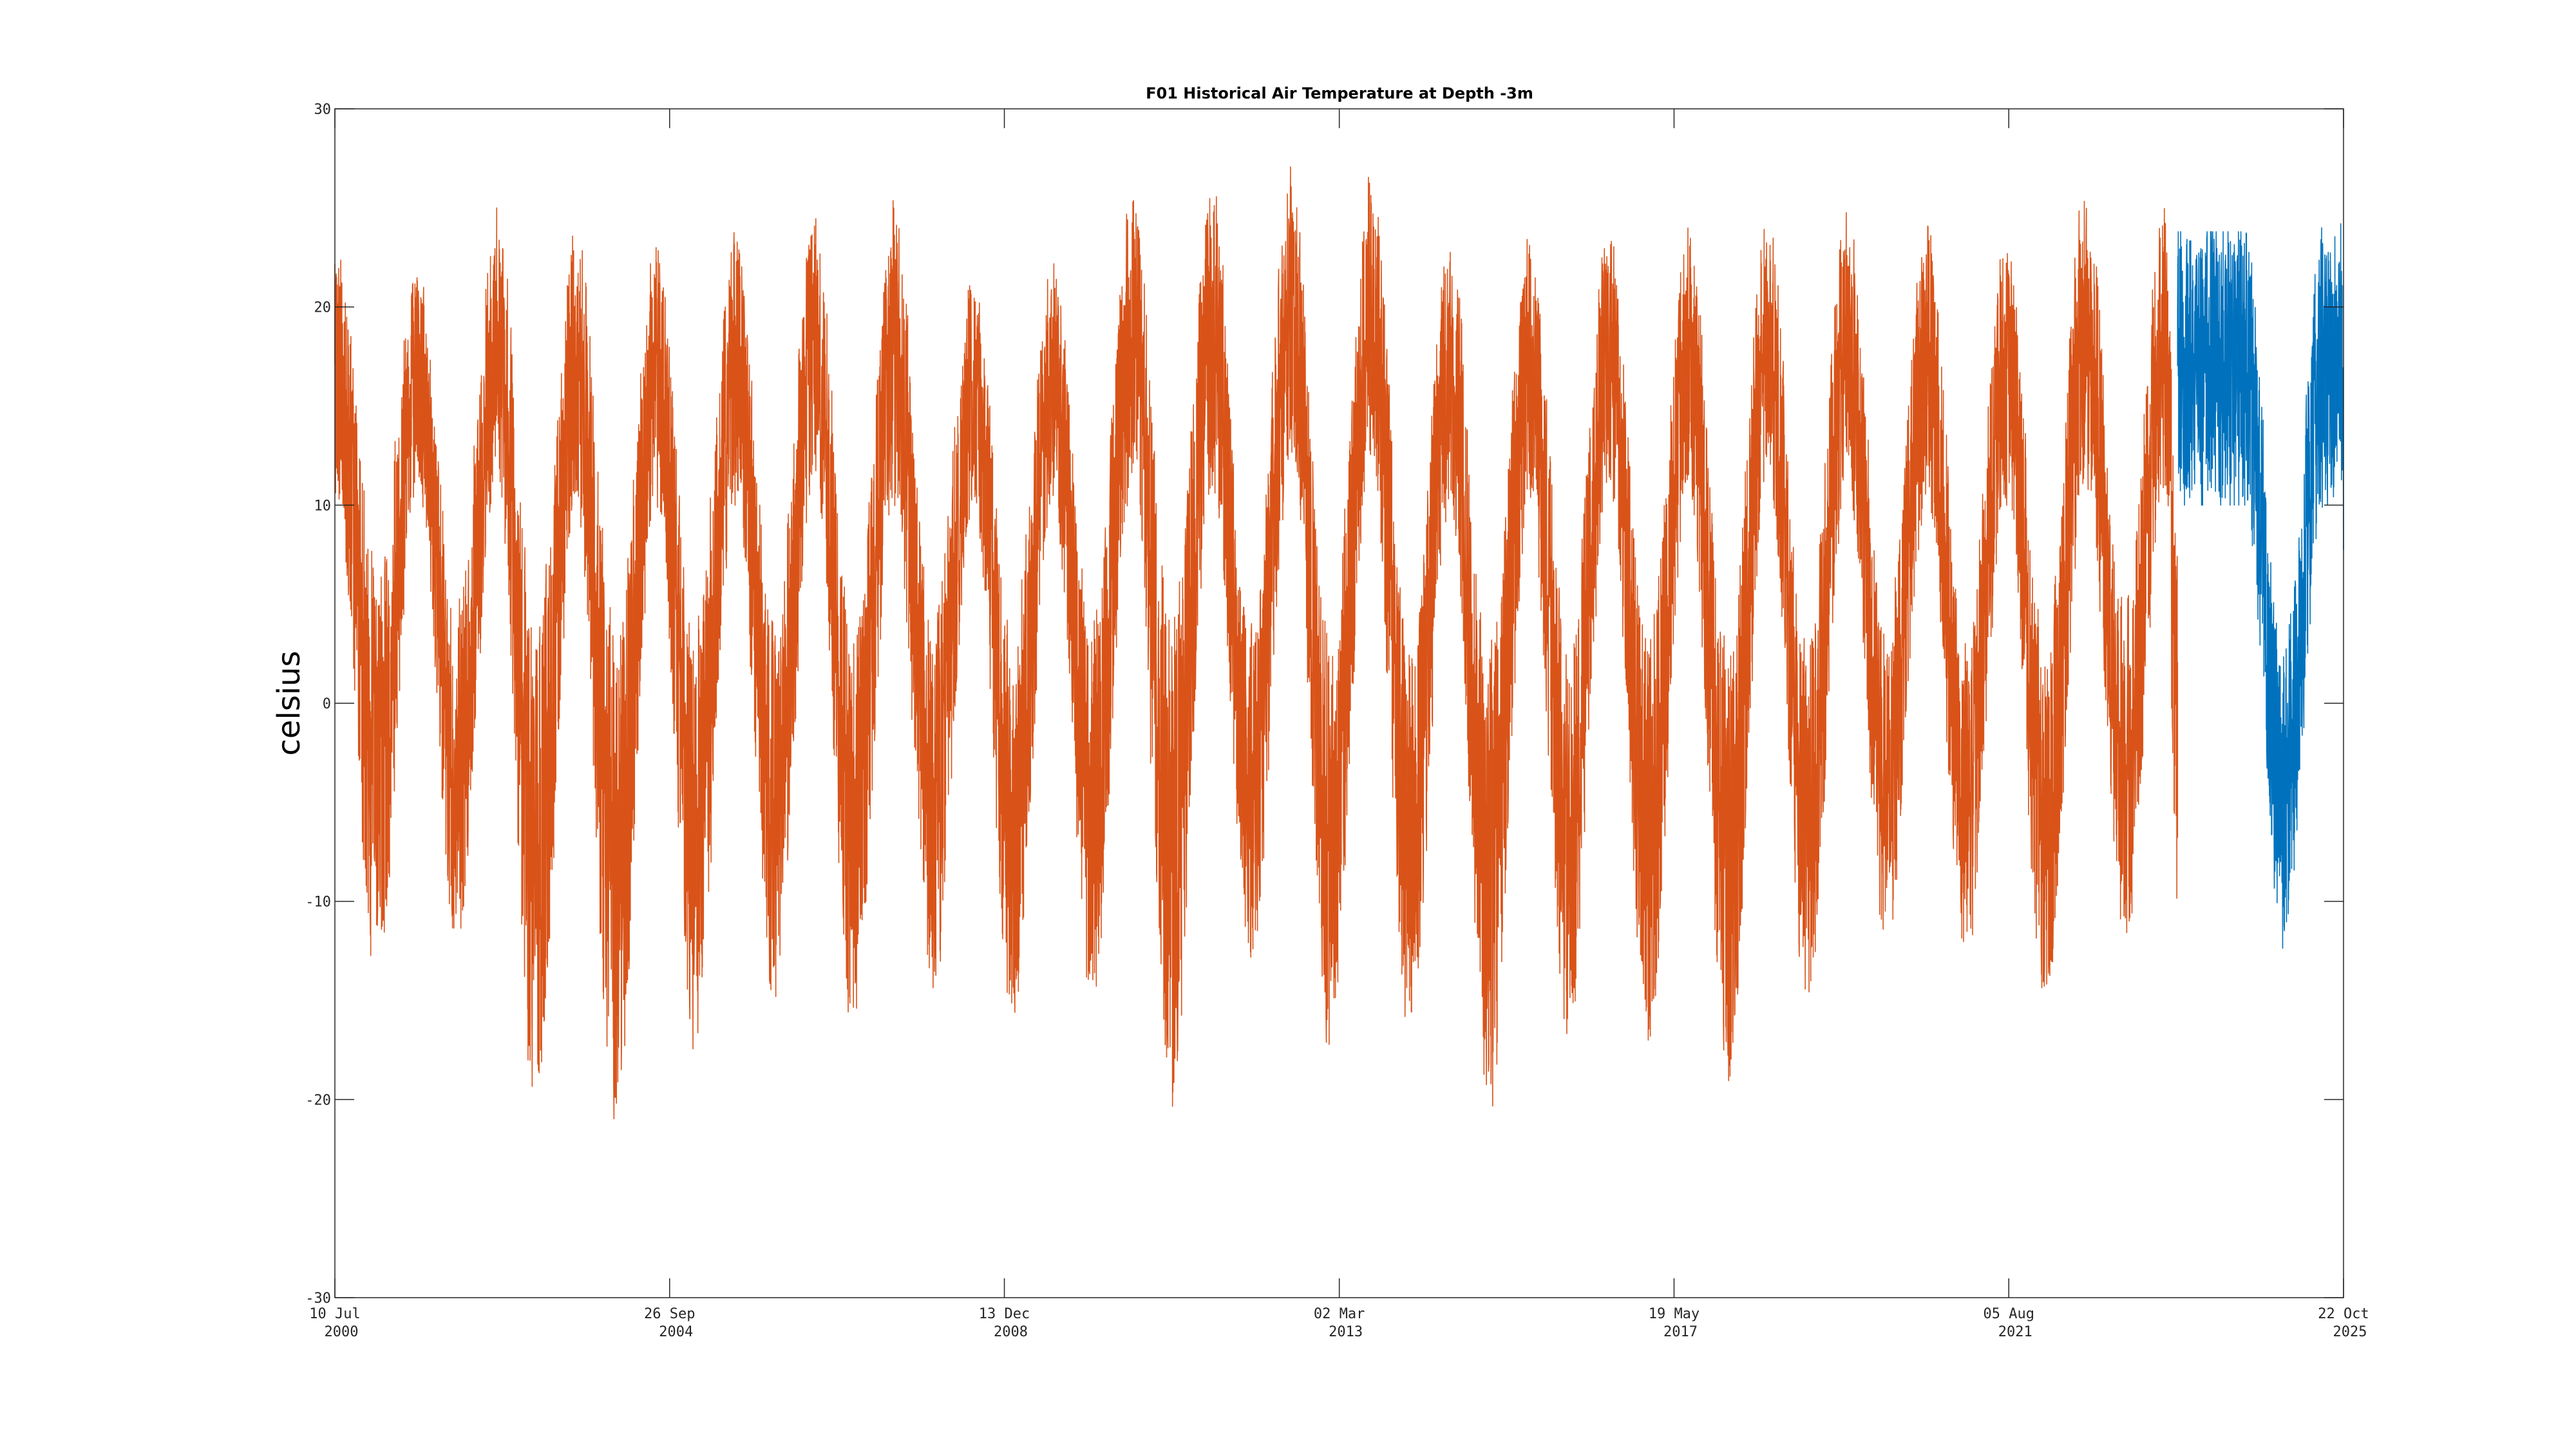  What do you see at coordinates (323, 308) in the screenshot?
I see `y-tick-label: 20` at bounding box center [323, 308].